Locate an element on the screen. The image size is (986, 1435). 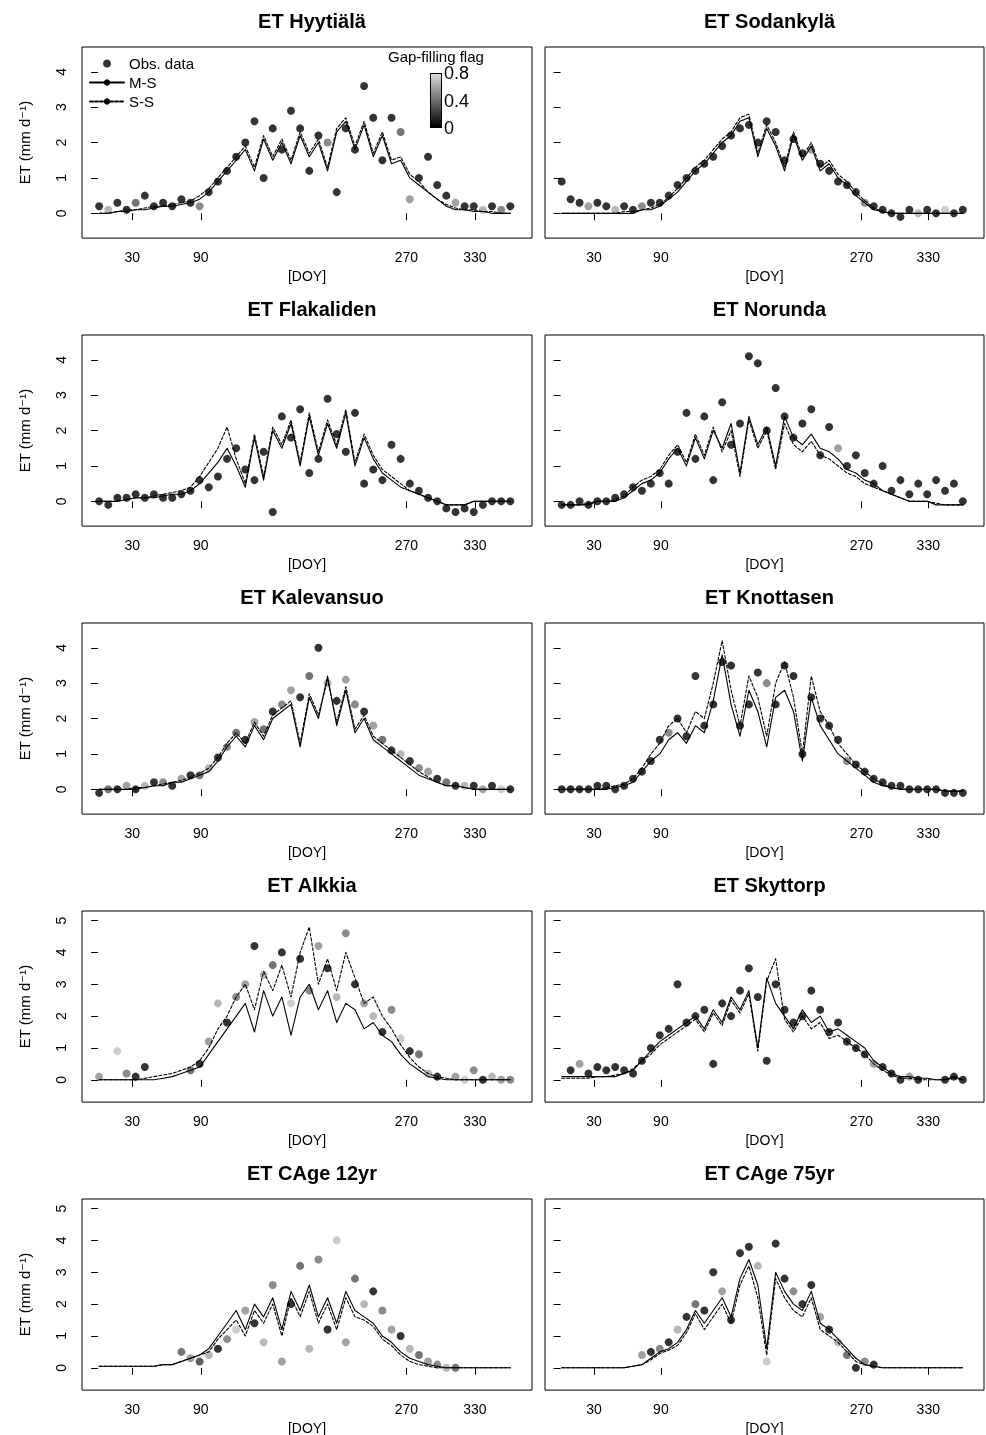
chart-title: ET Hyytiälä is located at coordinates (312, 21).